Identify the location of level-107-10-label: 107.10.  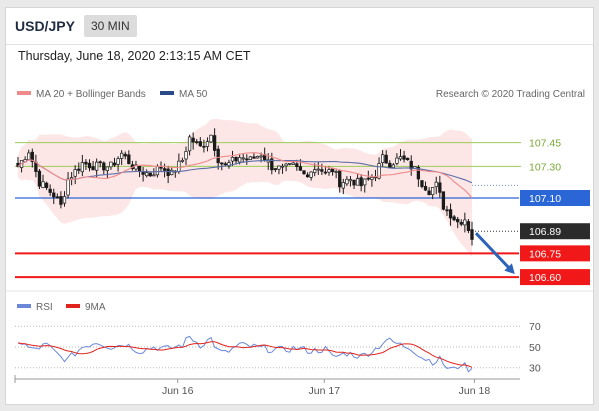
(545, 199).